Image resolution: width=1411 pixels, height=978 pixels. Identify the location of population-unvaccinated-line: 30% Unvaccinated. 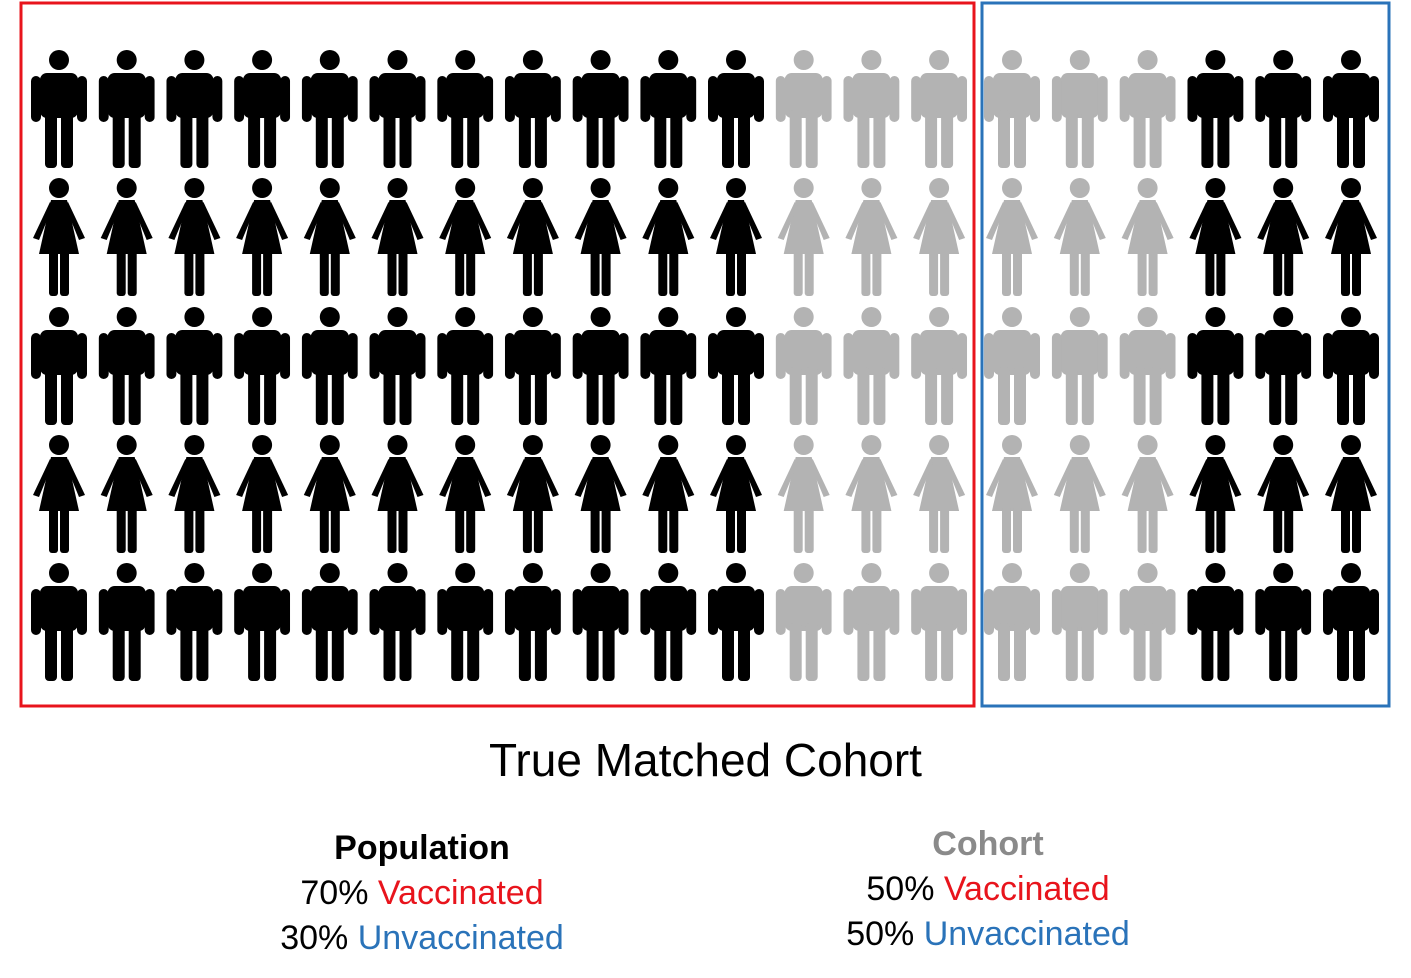
(422, 938).